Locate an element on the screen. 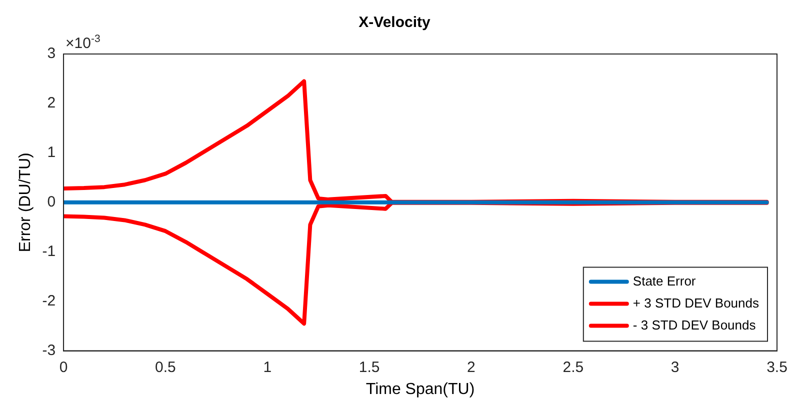  x-tick-label: 1 is located at coordinates (267, 367).